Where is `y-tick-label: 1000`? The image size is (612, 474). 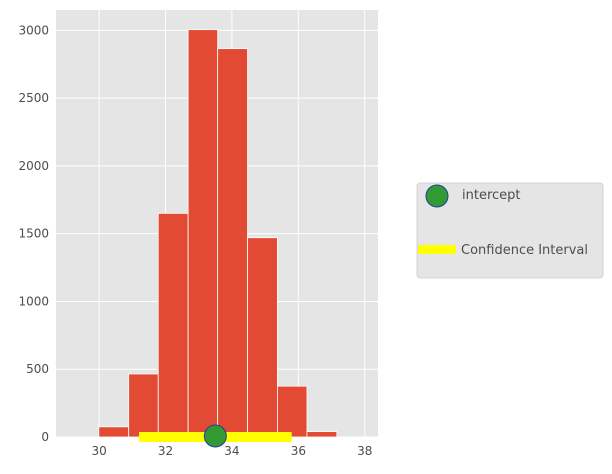
y-tick-label: 1000 is located at coordinates (33, 301).